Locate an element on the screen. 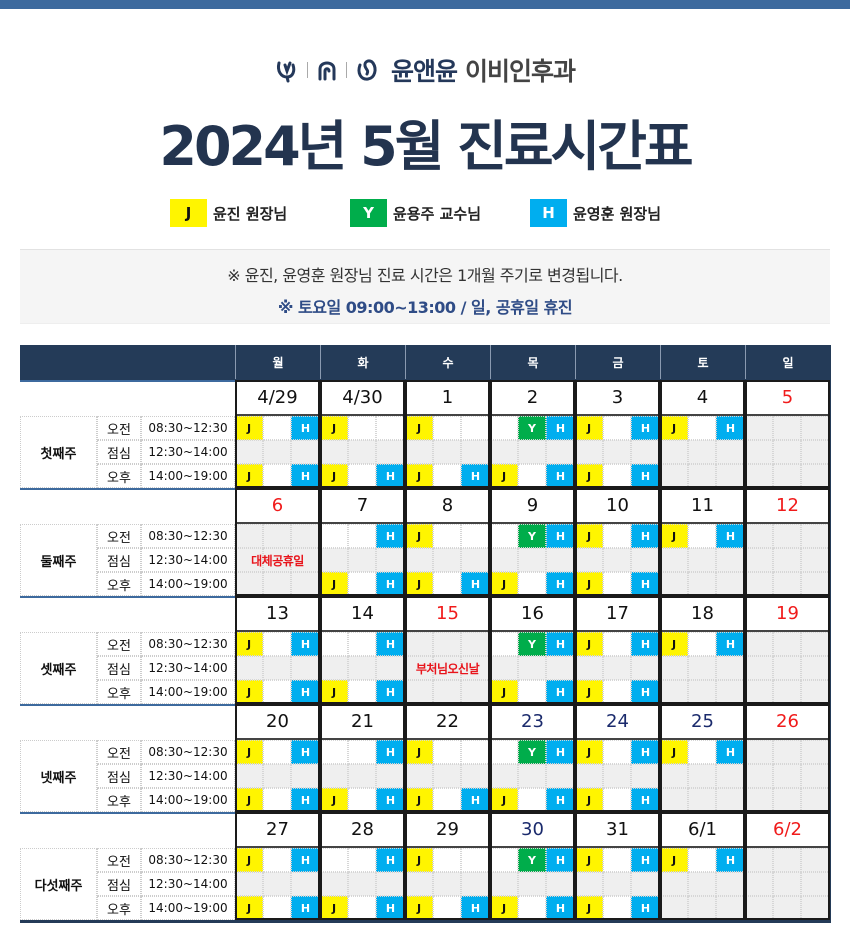 The height and width of the screenshot is (950, 850). weekday-header-3: 목 is located at coordinates (532, 362).